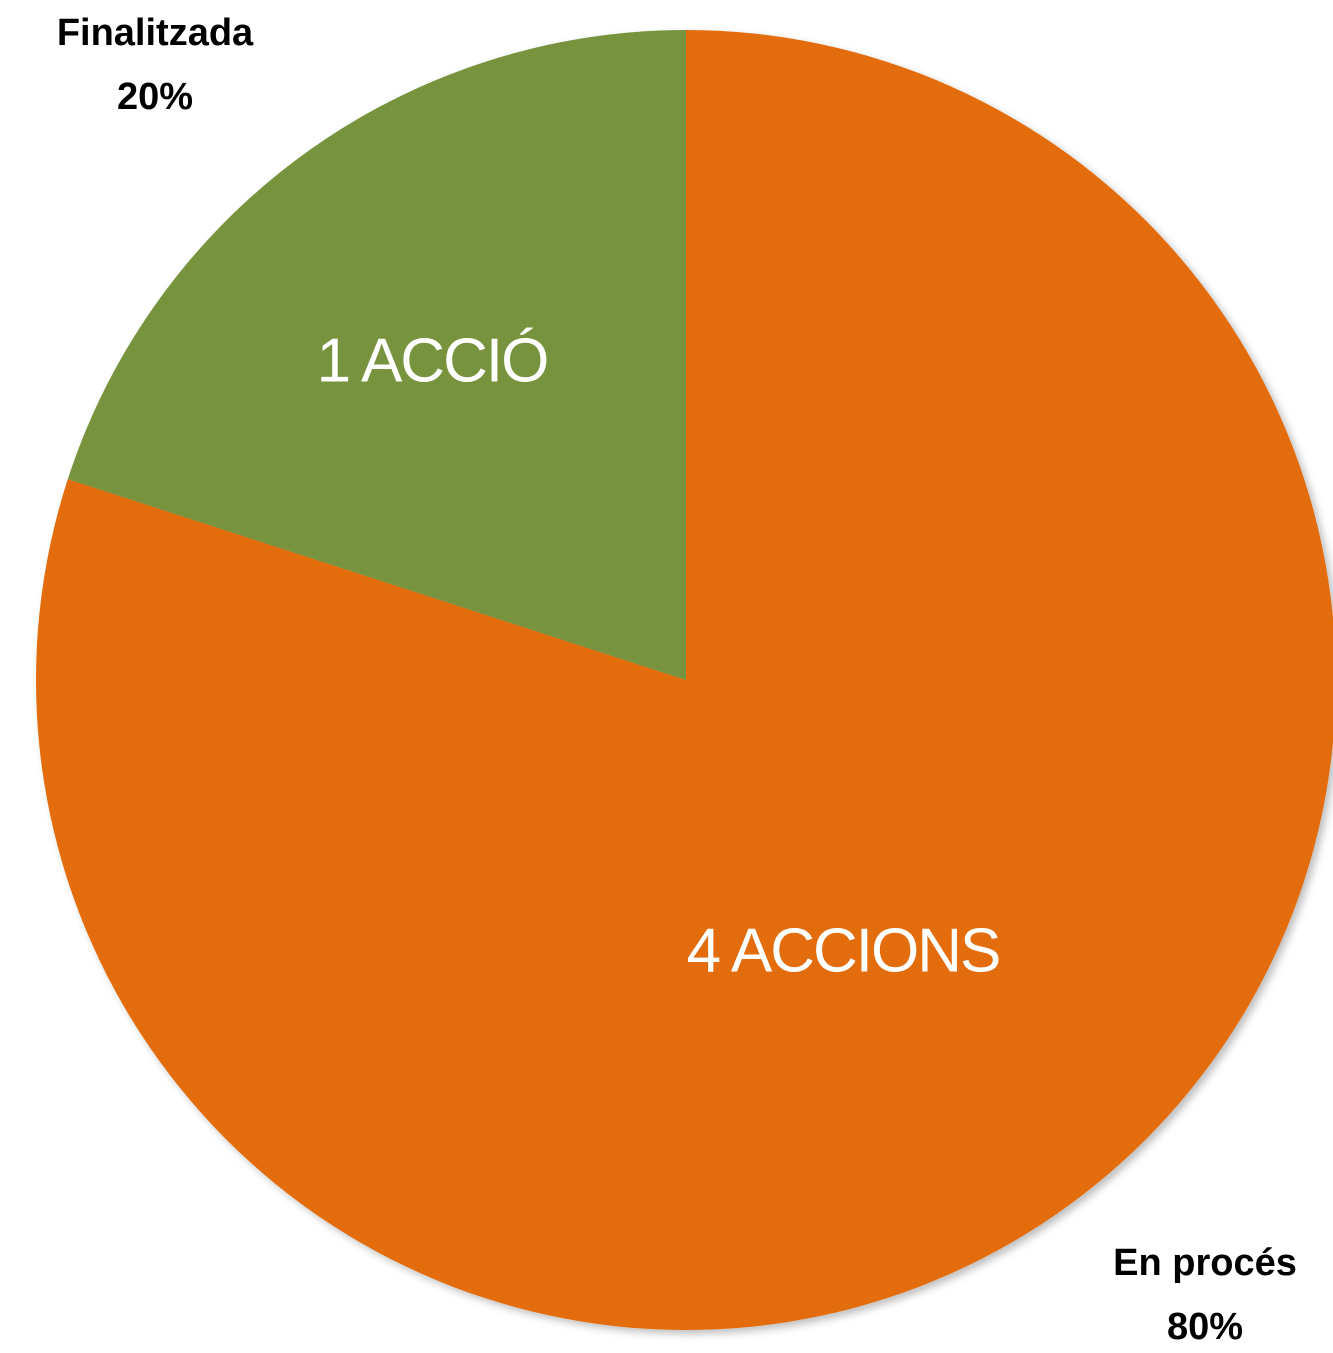 This screenshot has height=1353, width=1333. I want to click on slice-category-label: Finalitzada, so click(155, 33).